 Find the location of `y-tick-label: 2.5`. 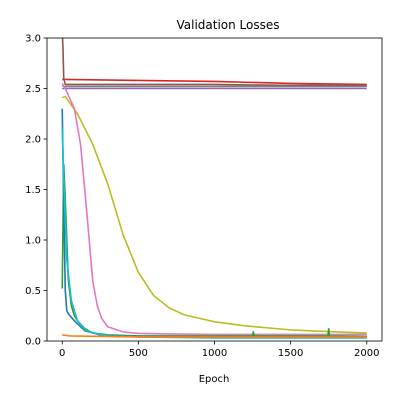

y-tick-label: 2.5 is located at coordinates (33, 89).